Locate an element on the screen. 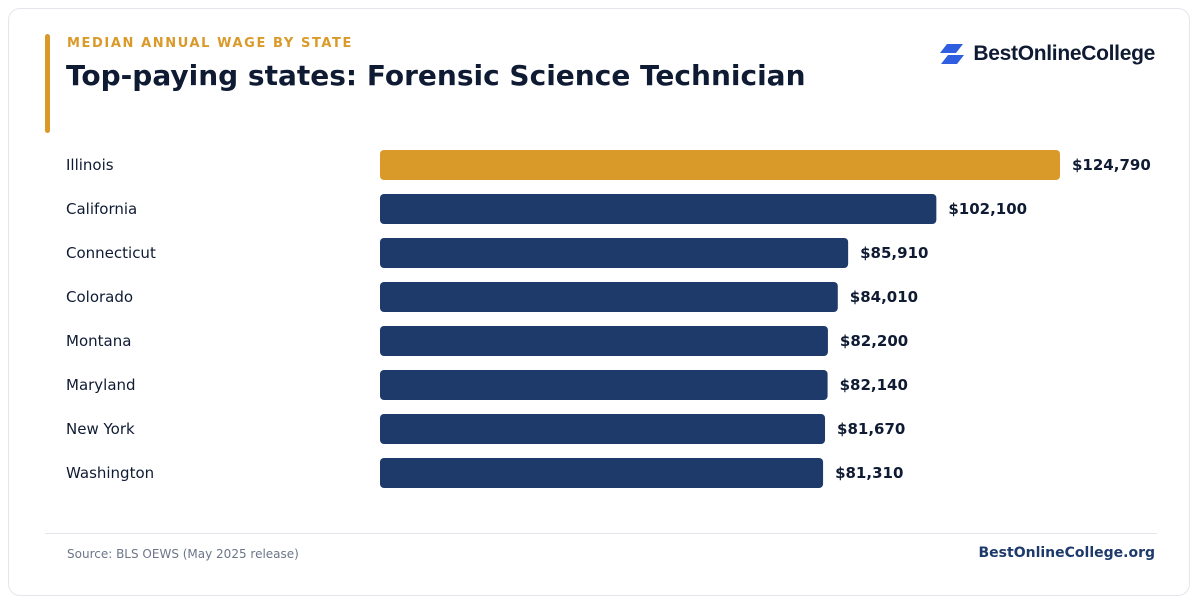 The image size is (1200, 606). category-label: Washington is located at coordinates (110, 473).